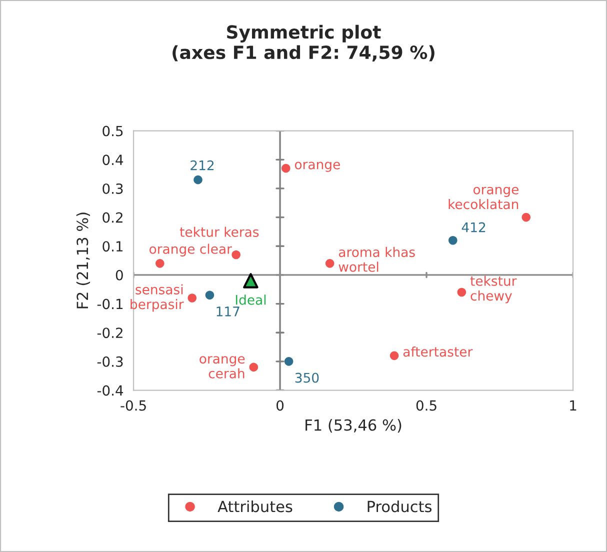 The width and height of the screenshot is (607, 552). Describe the element at coordinates (251, 299) in the screenshot. I see `annotation: Ideal` at that location.